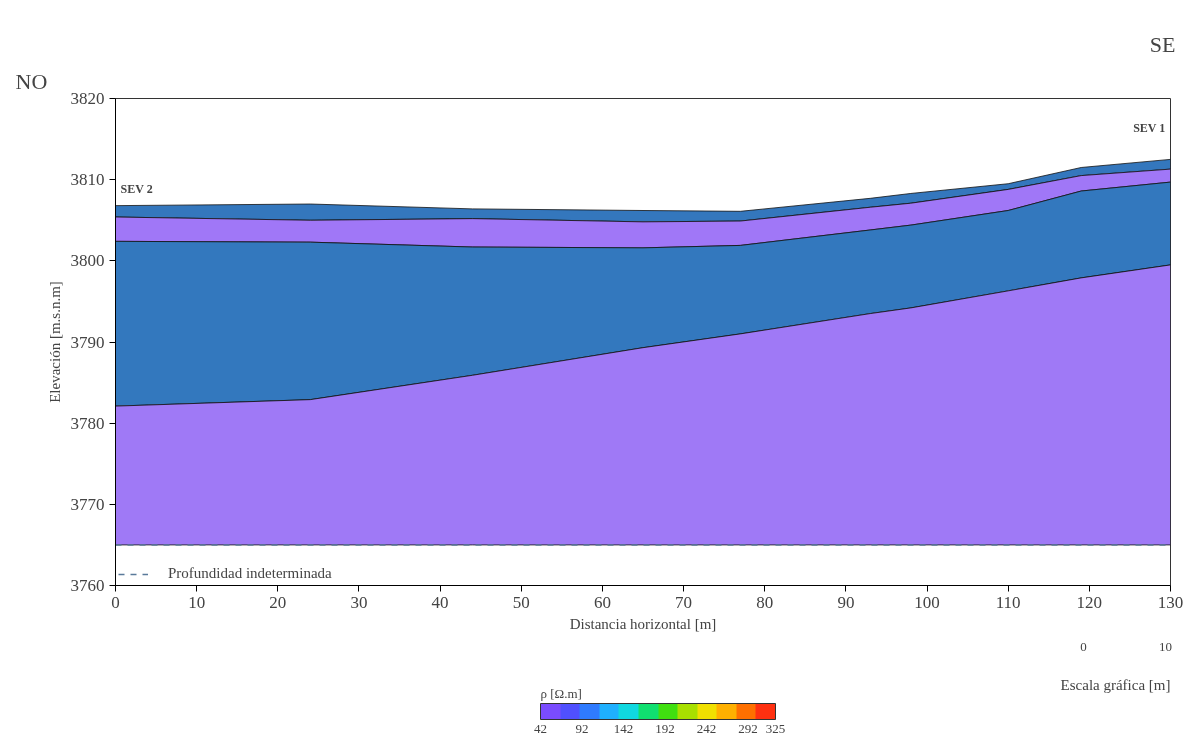 The image size is (1201, 745). Describe the element at coordinates (115, 602) in the screenshot. I see `x-tick-label: 0` at that location.